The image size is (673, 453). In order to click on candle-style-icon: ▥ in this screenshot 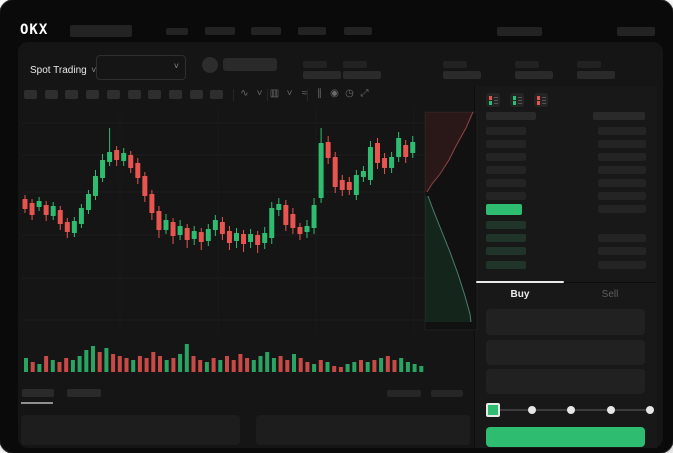, I will do `click(274, 93)`.